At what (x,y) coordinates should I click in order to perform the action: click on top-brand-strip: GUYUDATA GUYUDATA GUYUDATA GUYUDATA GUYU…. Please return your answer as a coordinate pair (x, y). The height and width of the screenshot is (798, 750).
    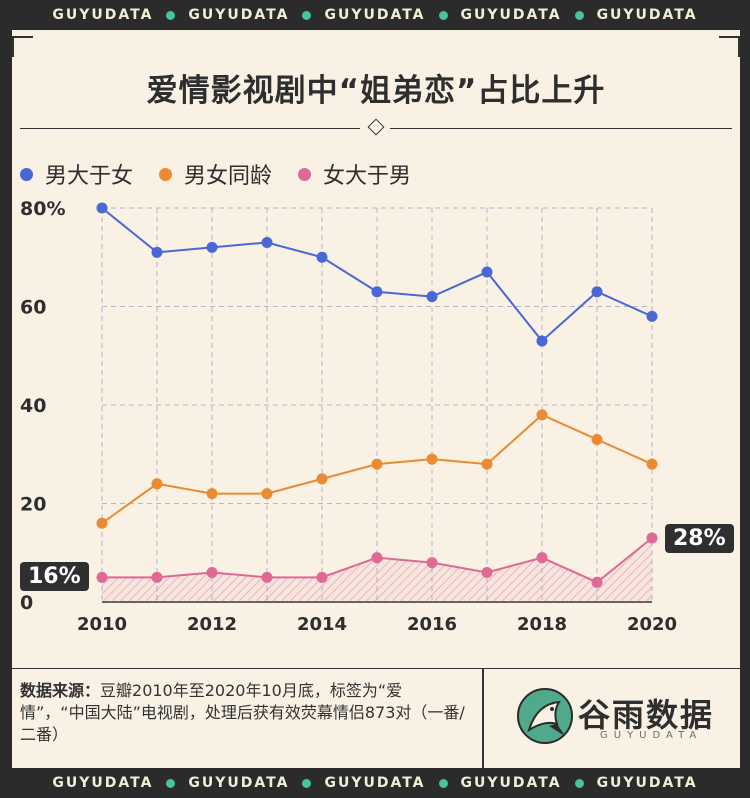
    Looking at the image, I should click on (375, 15).